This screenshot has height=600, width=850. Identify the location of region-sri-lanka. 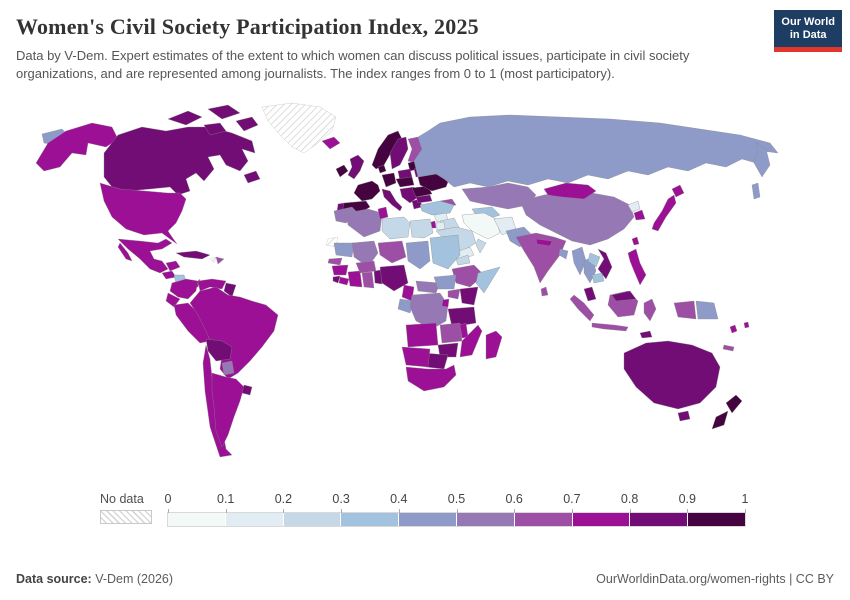
(544, 292).